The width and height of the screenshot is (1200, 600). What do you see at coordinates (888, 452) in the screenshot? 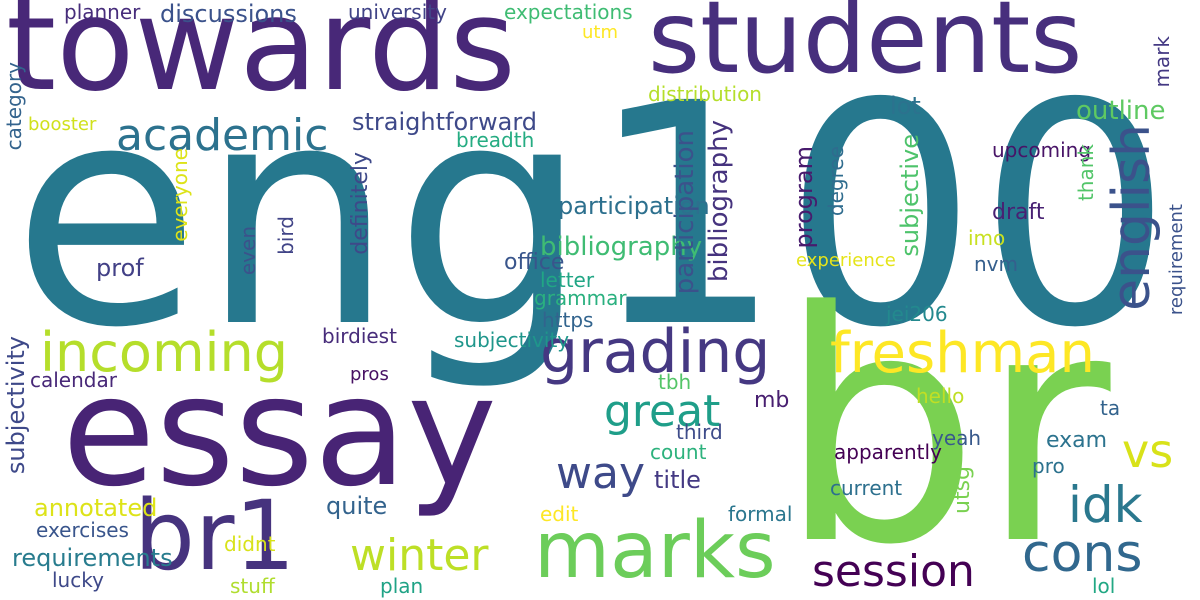
I see `word-title: apparently` at bounding box center [888, 452].